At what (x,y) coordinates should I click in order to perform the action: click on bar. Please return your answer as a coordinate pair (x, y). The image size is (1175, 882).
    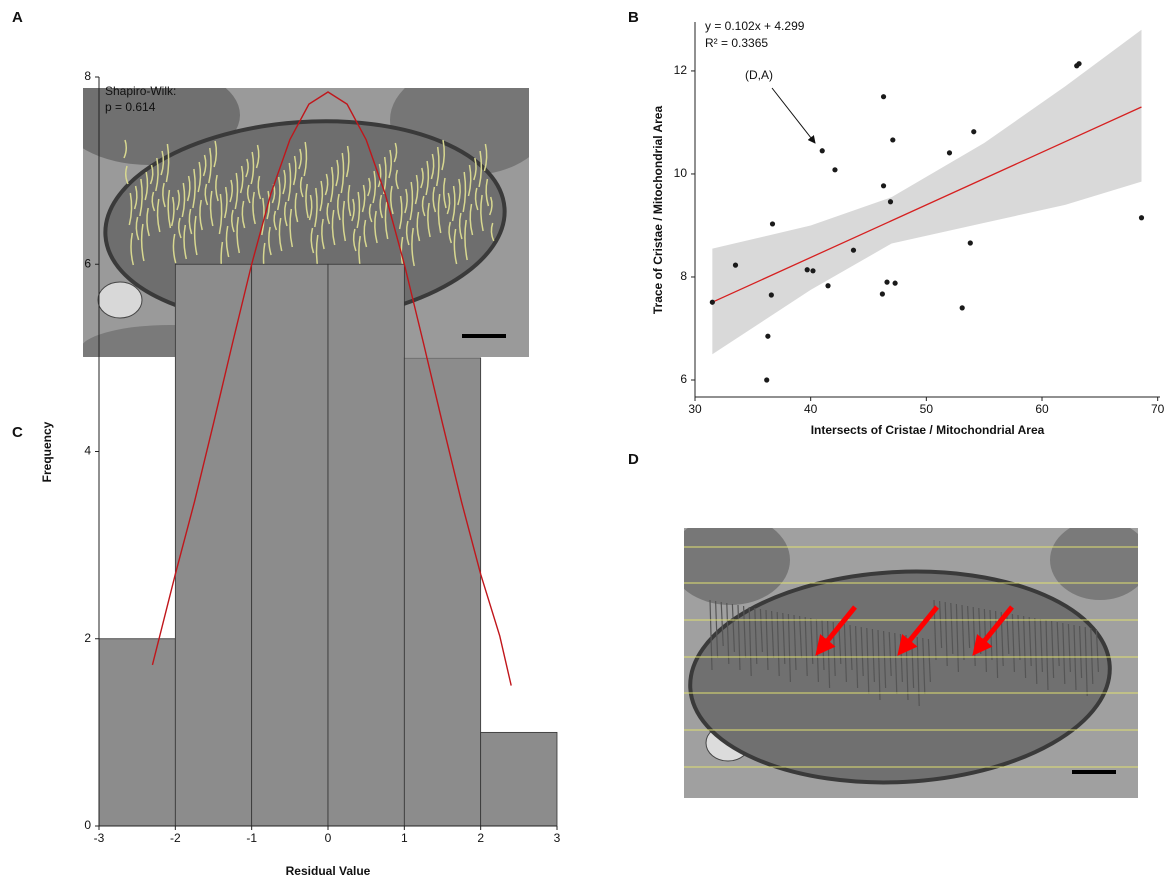
    Looking at the image, I should click on (290, 545).